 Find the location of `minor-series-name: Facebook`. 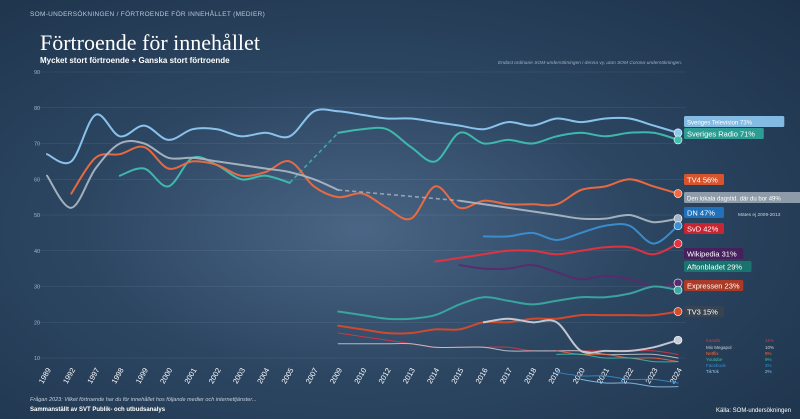

minor-series-name: Facebook is located at coordinates (716, 365).